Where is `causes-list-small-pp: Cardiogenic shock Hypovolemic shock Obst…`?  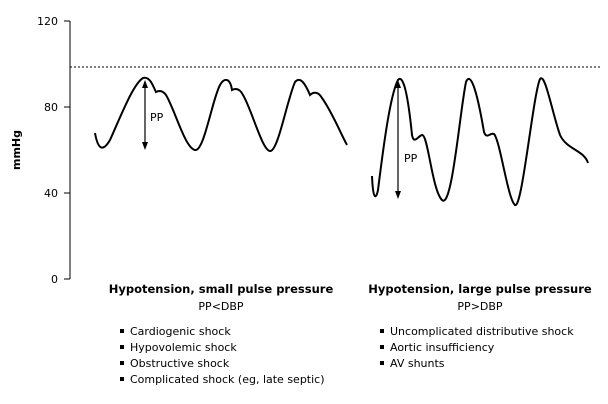
causes-list-small-pp: Cardiogenic shock Hypovolemic shock Obst… is located at coordinates (222, 356).